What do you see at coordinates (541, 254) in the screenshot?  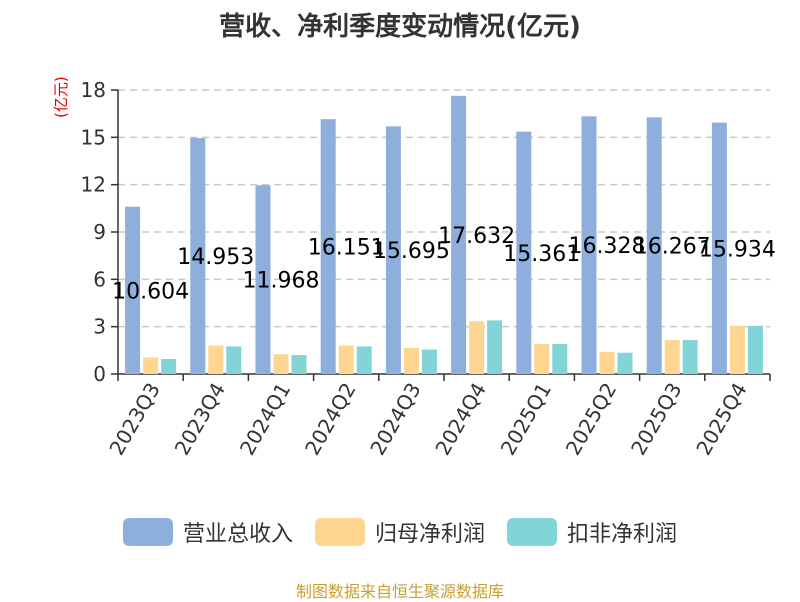 I see `data-label: 15.361` at bounding box center [541, 254].